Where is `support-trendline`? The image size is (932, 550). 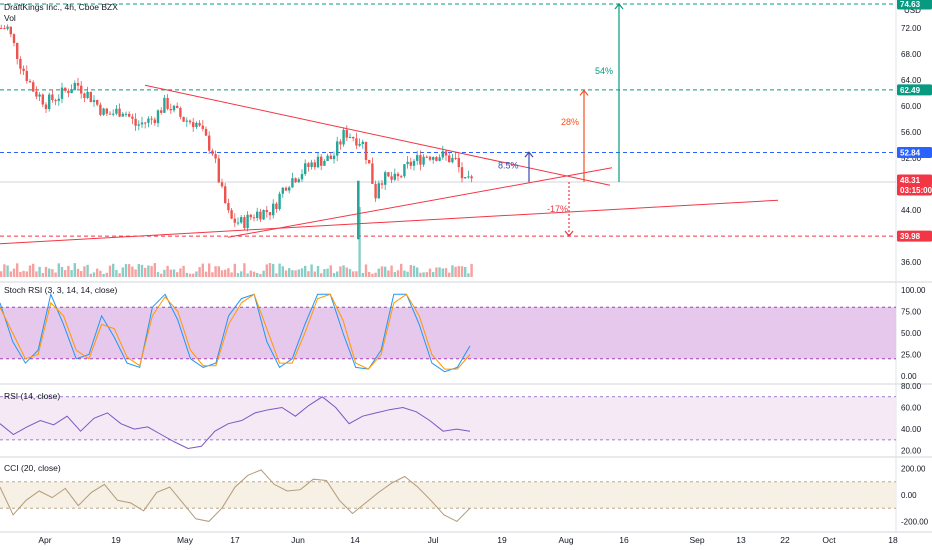
support-trendline is located at coordinates (420, 202).